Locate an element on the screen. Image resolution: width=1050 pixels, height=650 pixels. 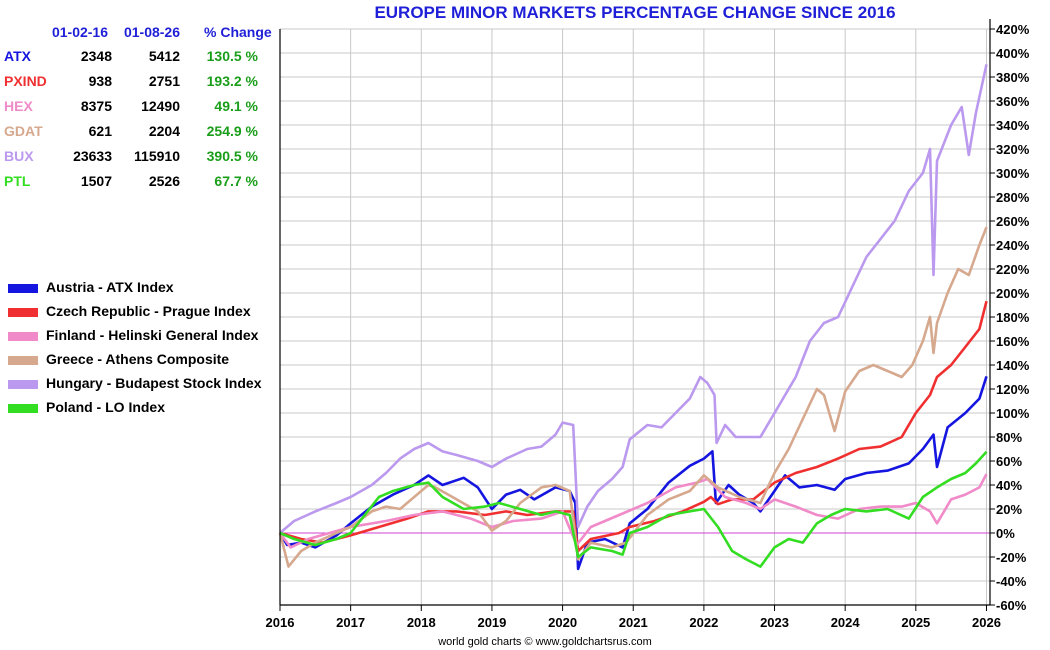
legend-label: Greece - Athens Composite is located at coordinates (138, 359).